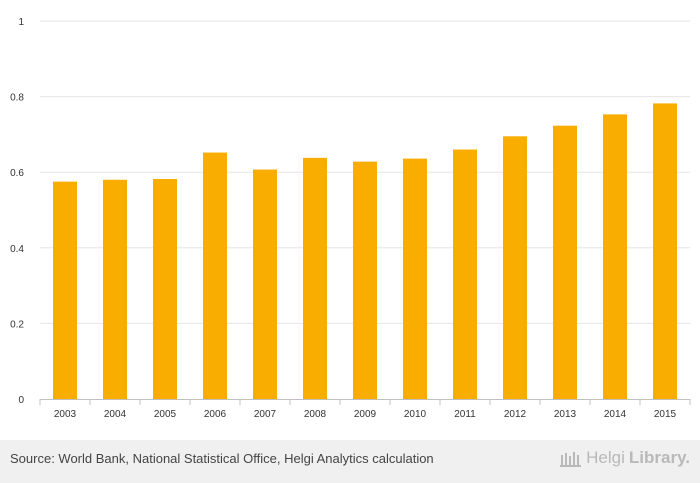 The image size is (700, 483). I want to click on x-tick-label: 2012, so click(515, 414).